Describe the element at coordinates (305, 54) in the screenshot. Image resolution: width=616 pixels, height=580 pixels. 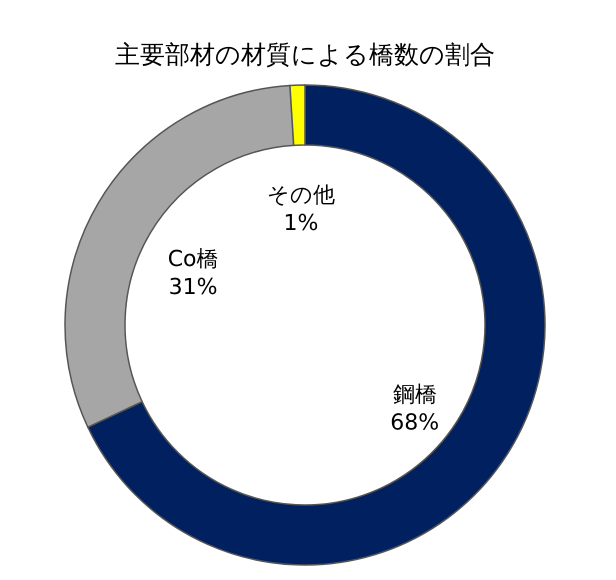
I see `chart-title: 主要部材の材質による橋数の割合` at that location.